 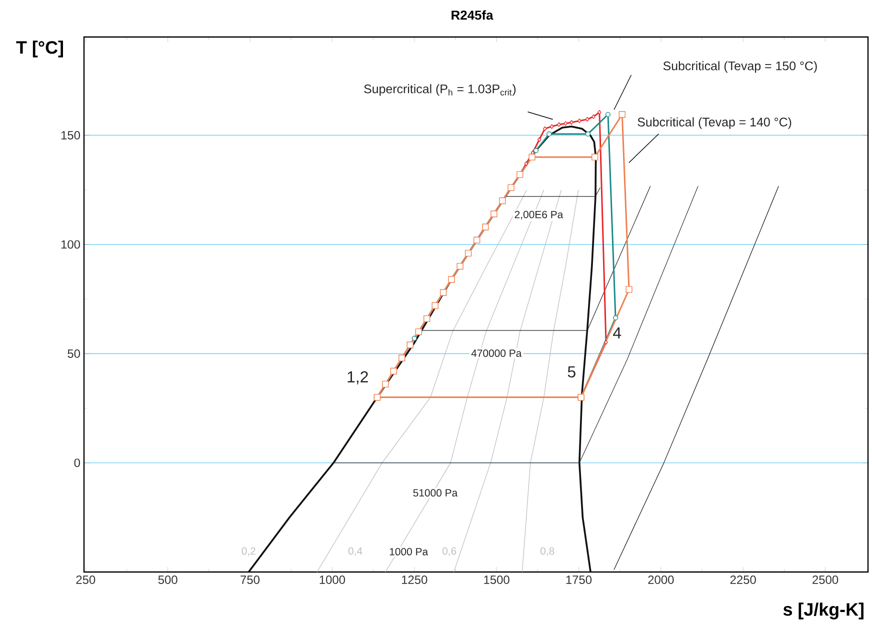 I want to click on x-tick-label: 1500, so click(x=497, y=580).